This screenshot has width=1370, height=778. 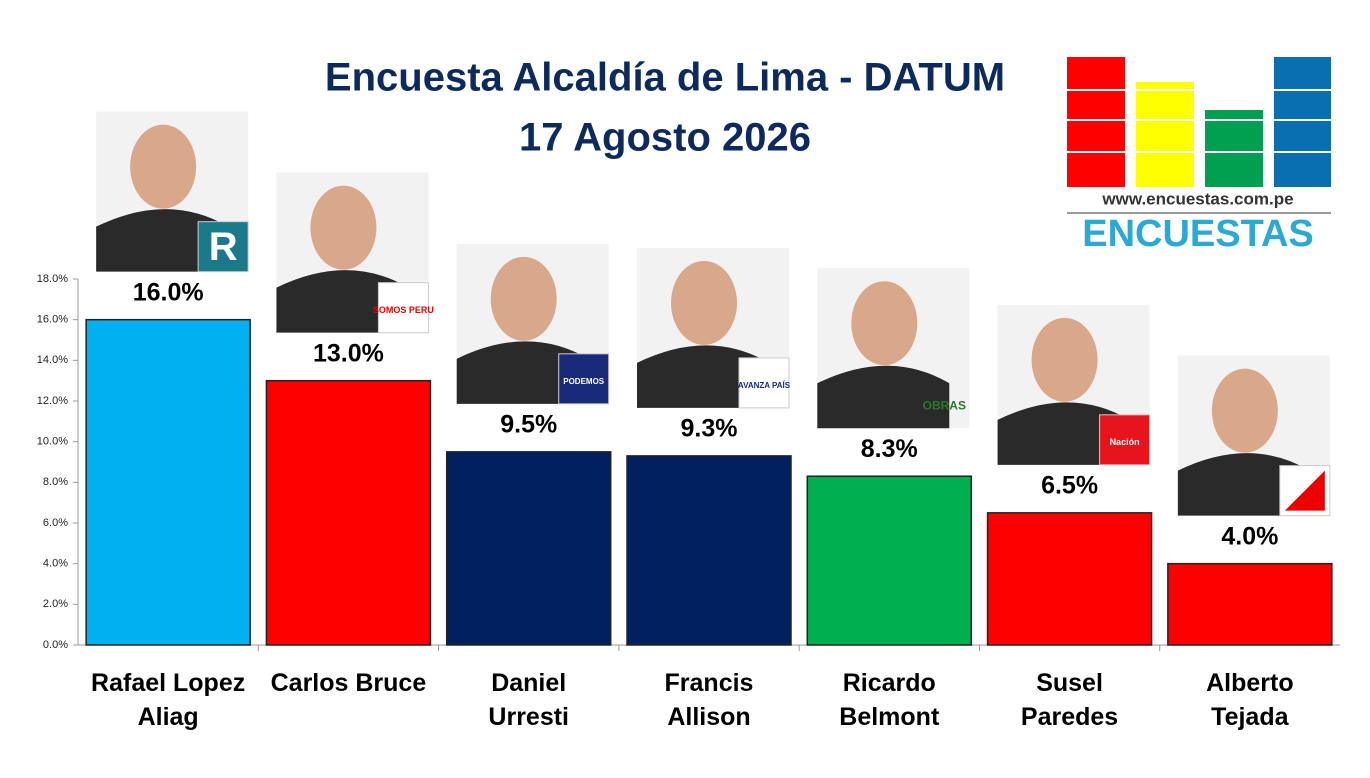 What do you see at coordinates (55, 564) in the screenshot?
I see `y-tick-label: 4.0%` at bounding box center [55, 564].